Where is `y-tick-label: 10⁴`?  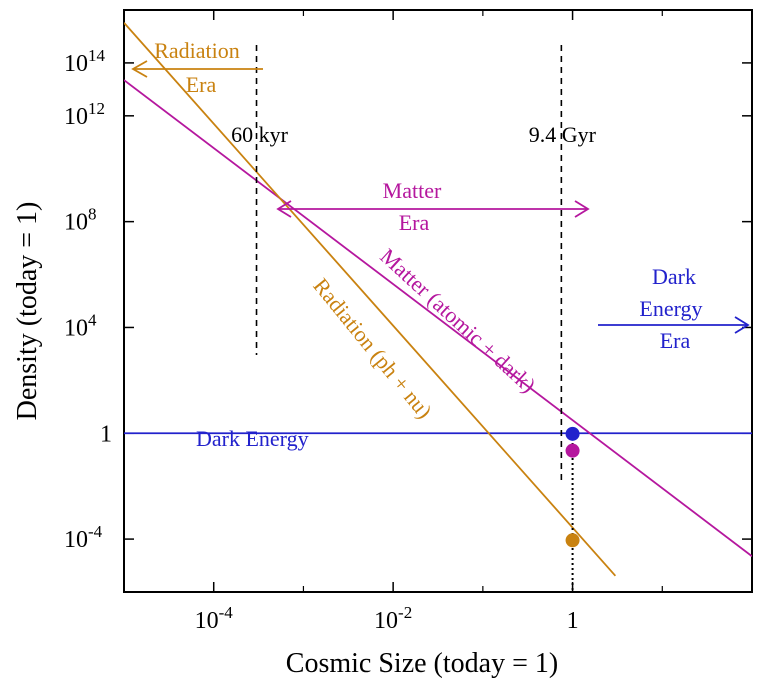 y-tick-label: 10⁴ is located at coordinates (80, 325).